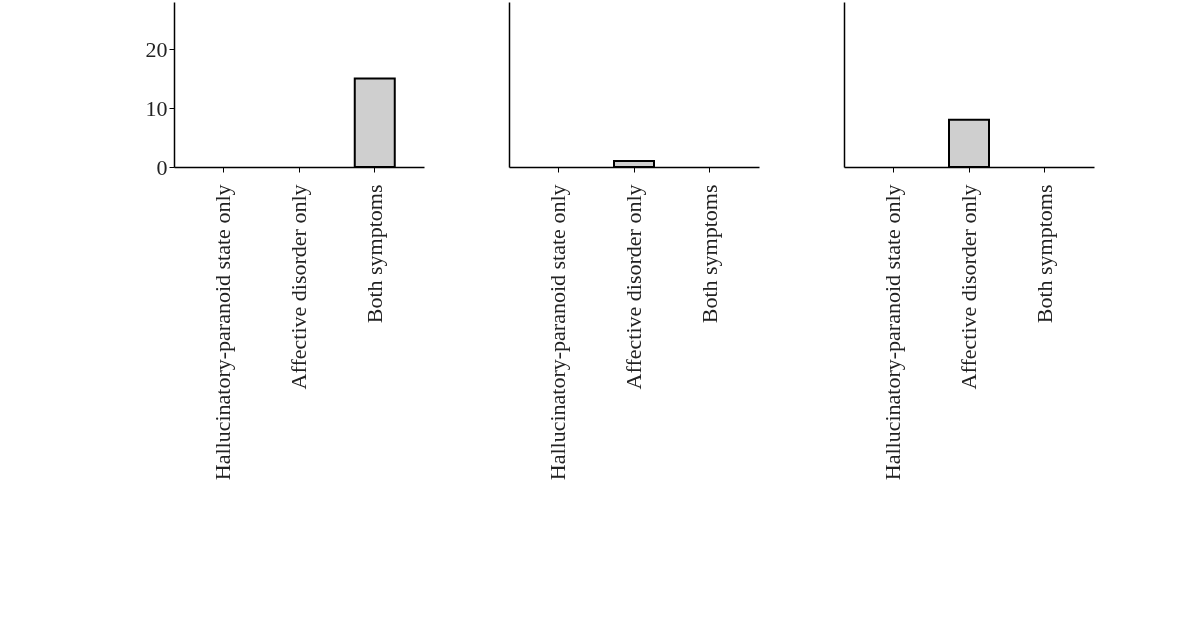 This screenshot has height=630, width=1200. Describe the element at coordinates (162, 167) in the screenshot. I see `y-tick-label: 0` at that location.